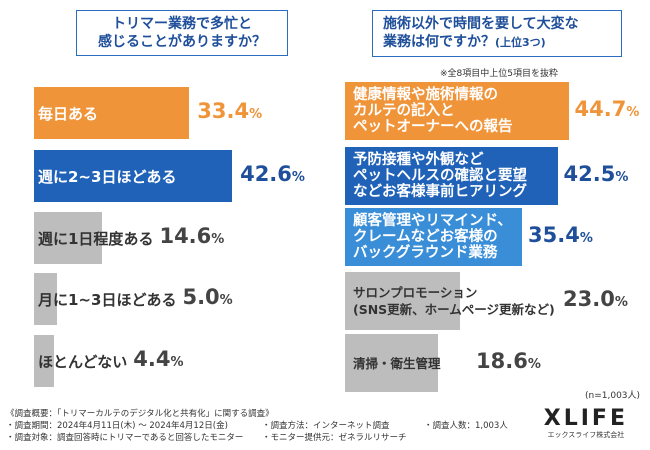  I want to click on left-value-label: 42.6%, so click(272, 174).